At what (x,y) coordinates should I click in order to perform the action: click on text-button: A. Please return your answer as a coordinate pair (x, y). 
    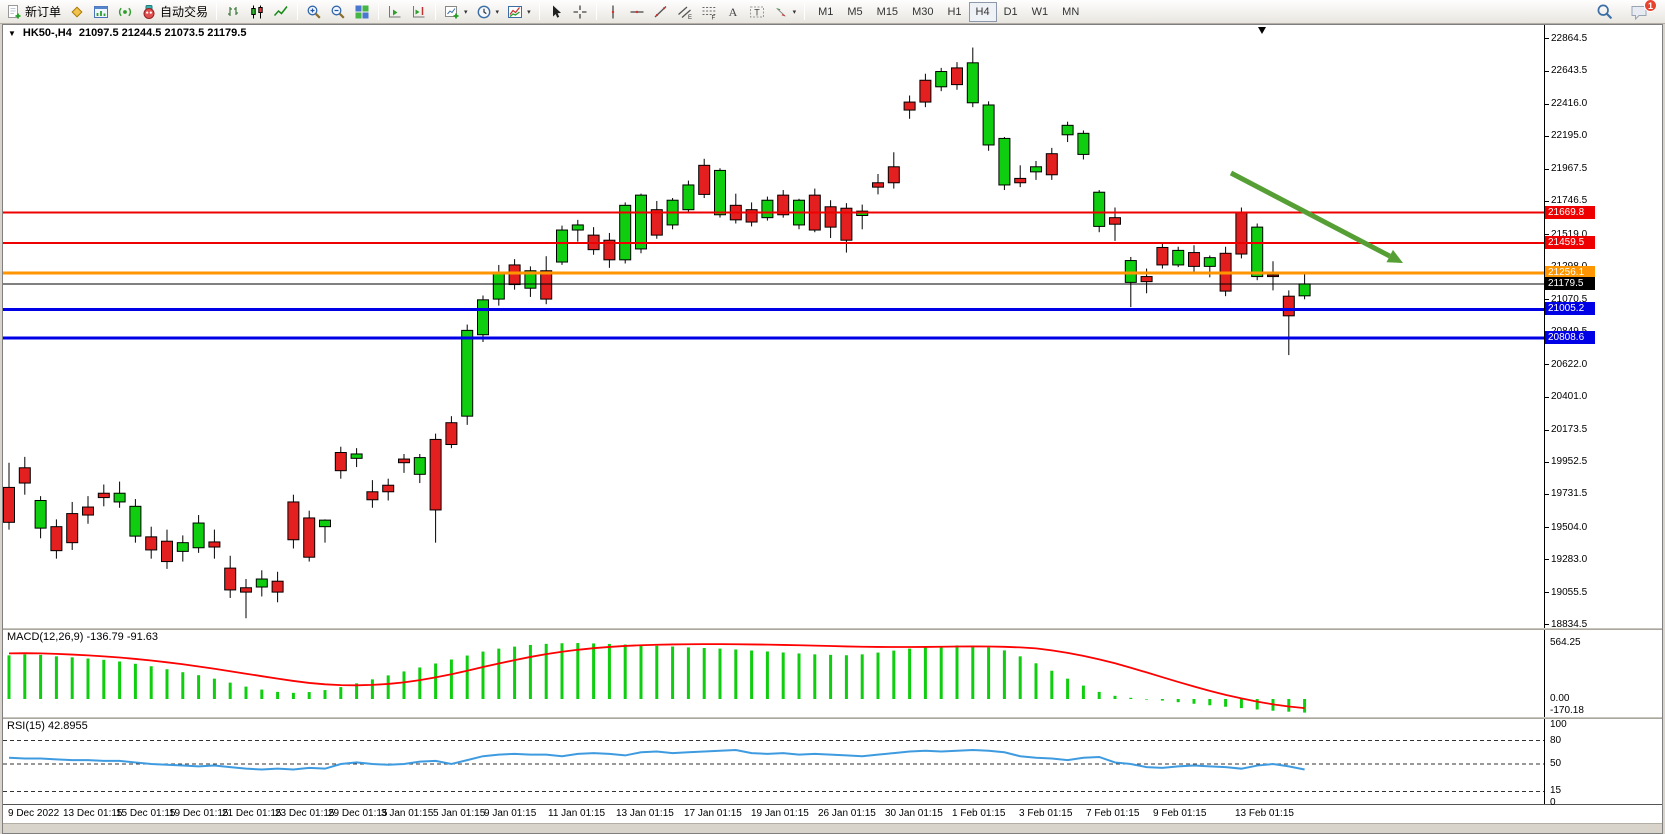
    Looking at the image, I should click on (733, 11).